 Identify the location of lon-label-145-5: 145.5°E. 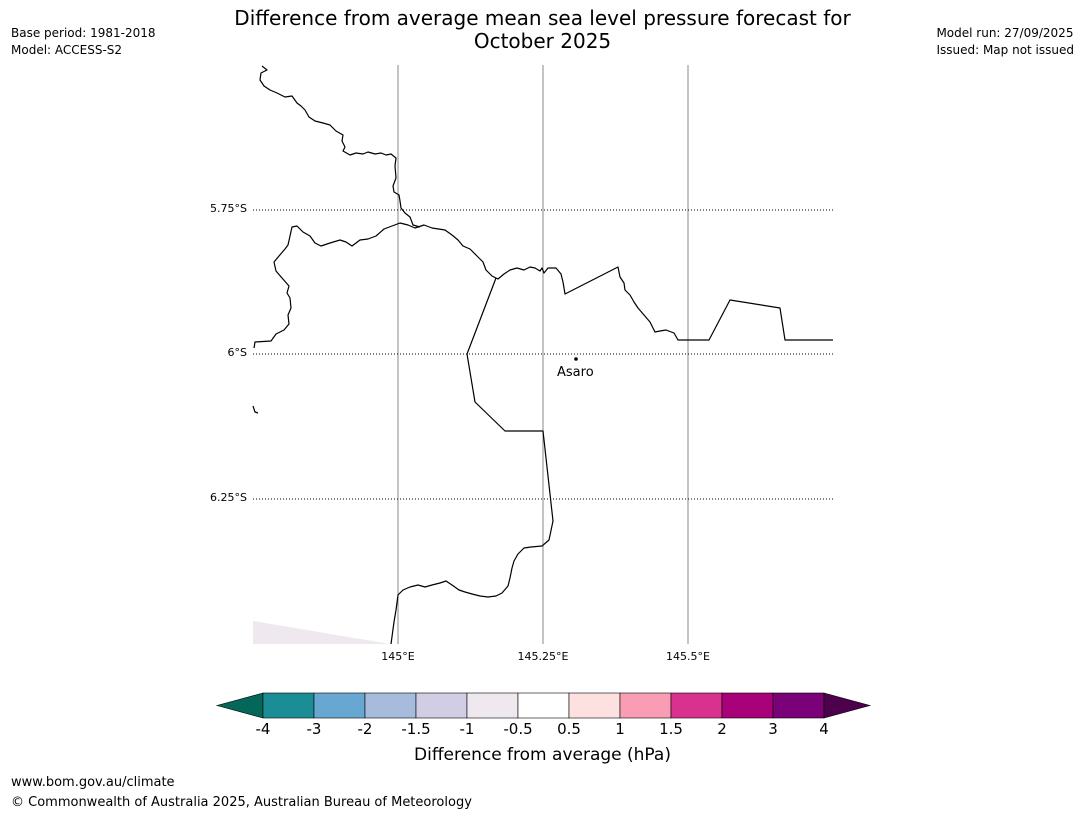
(688, 656).